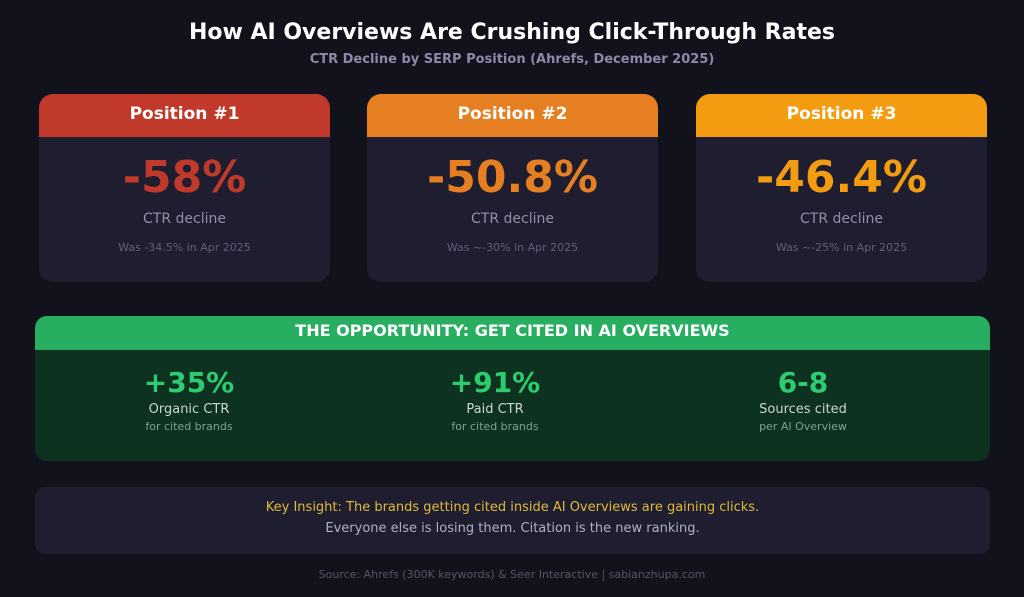 This screenshot has width=1024, height=597. I want to click on stat-label: Organic CTR, so click(189, 409).